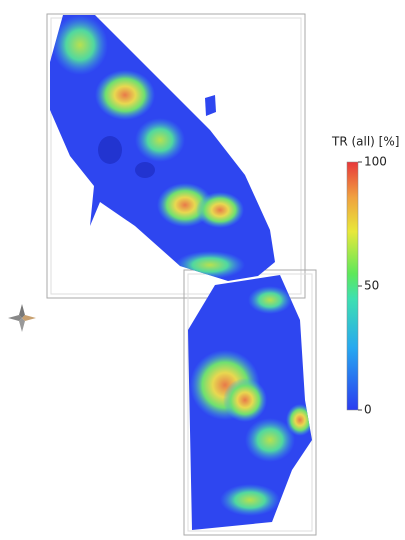 This screenshot has height=540, width=405. Describe the element at coordinates (365, 142) in the screenshot. I see `colorbar-title: TR (all) [%]` at that location.